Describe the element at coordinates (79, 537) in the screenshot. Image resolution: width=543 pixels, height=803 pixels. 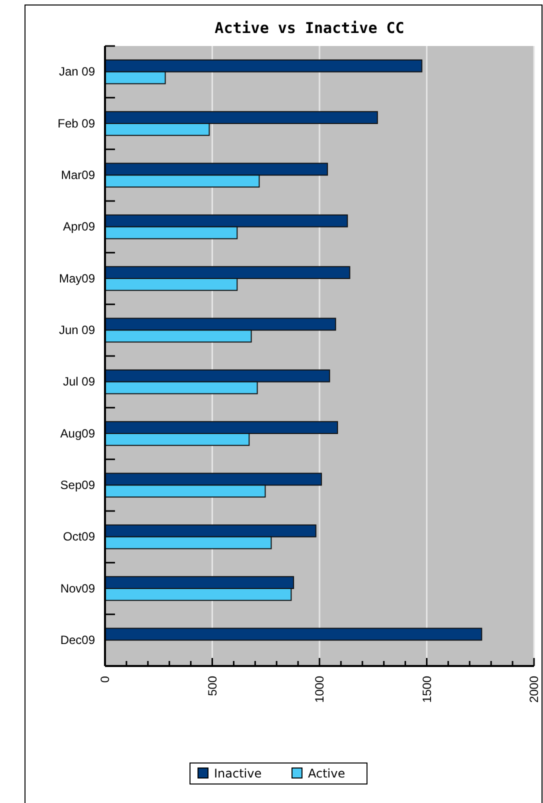
I see `y-tick-label: Oct09` at that location.